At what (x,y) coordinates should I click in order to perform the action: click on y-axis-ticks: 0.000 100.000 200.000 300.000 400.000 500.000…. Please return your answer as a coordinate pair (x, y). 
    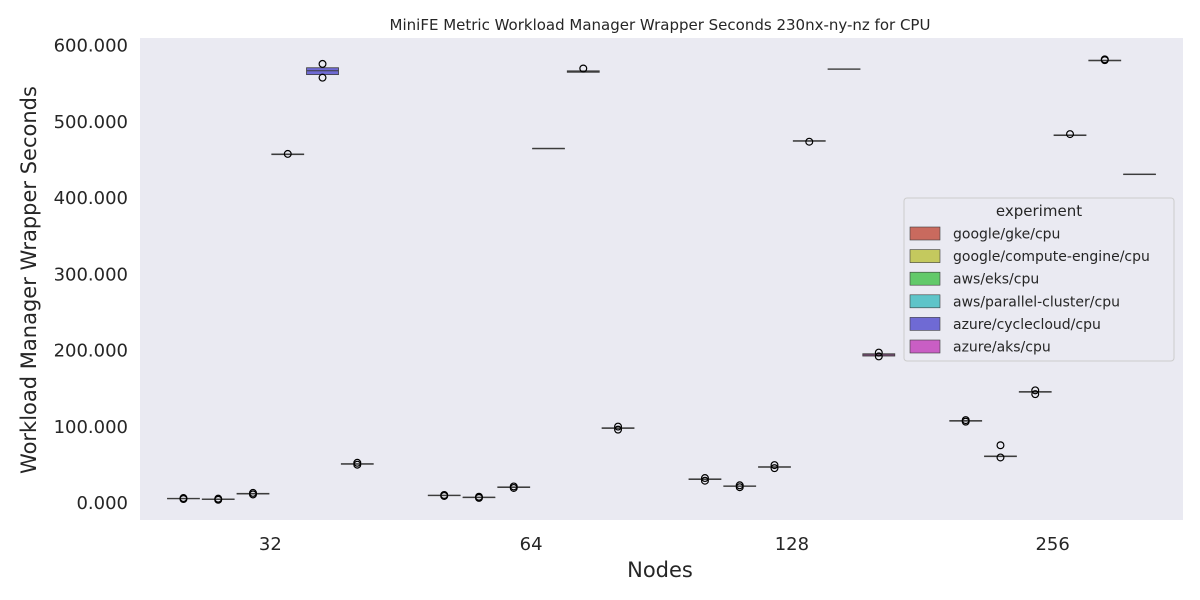
    Looking at the image, I should click on (91, 275).